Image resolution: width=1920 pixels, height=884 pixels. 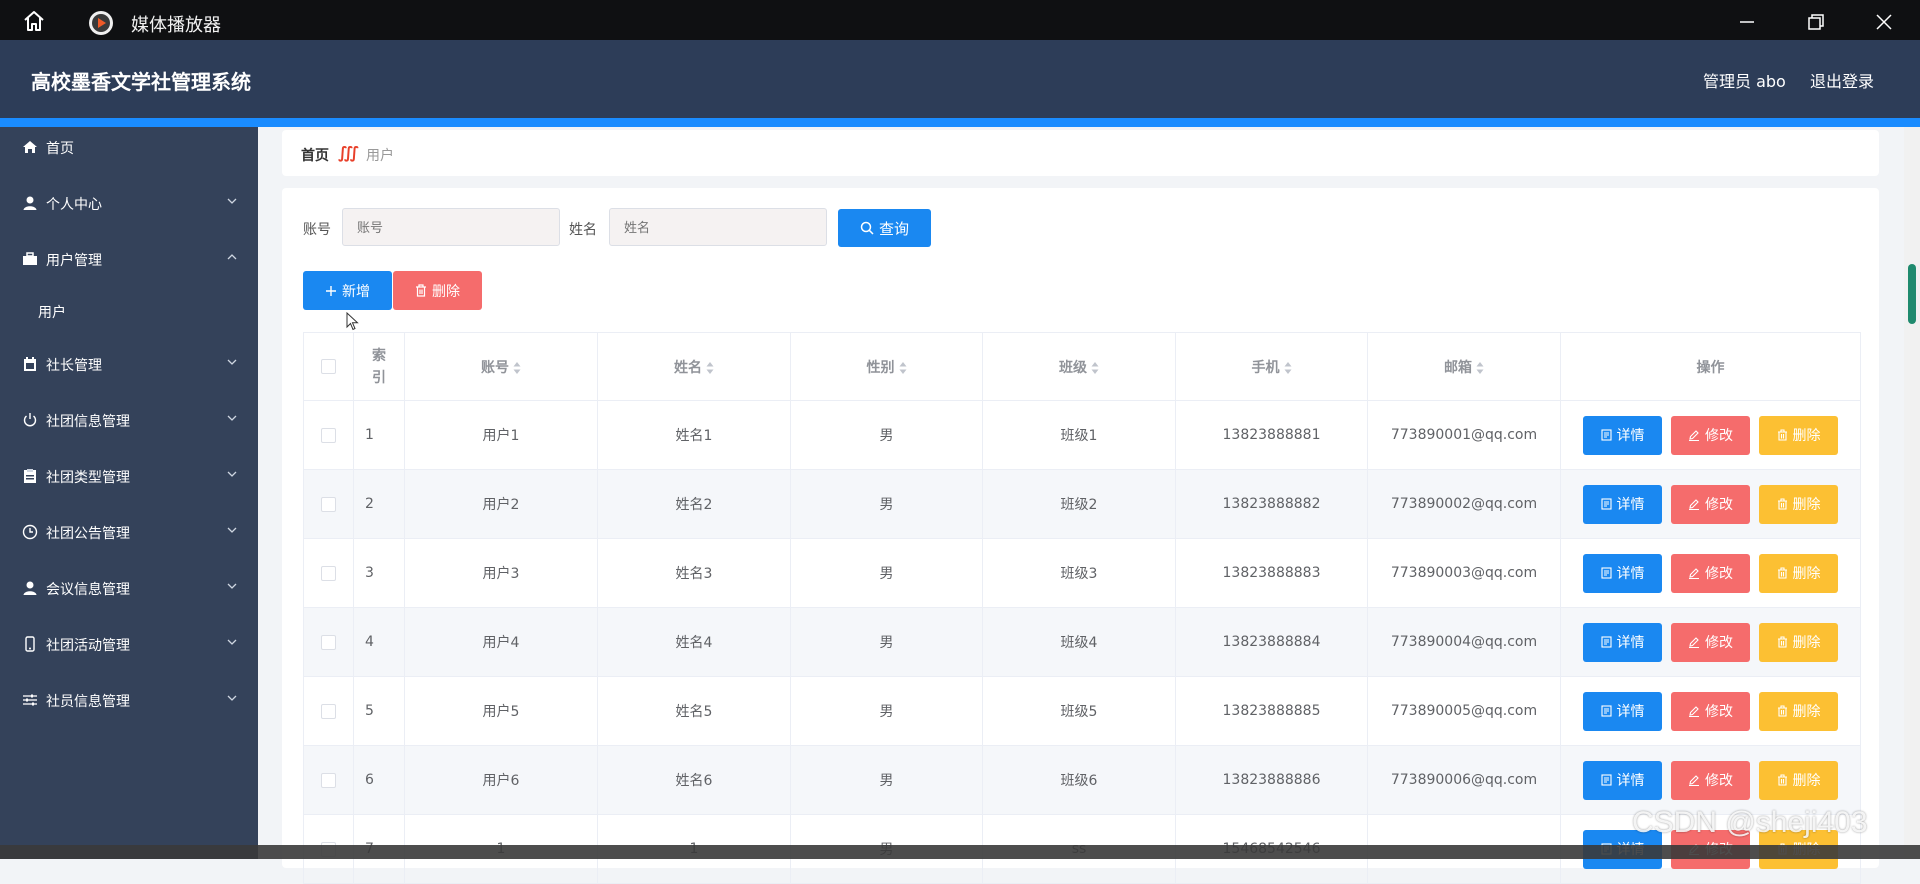 I want to click on app-title: 媒体播放器, so click(x=176, y=25).